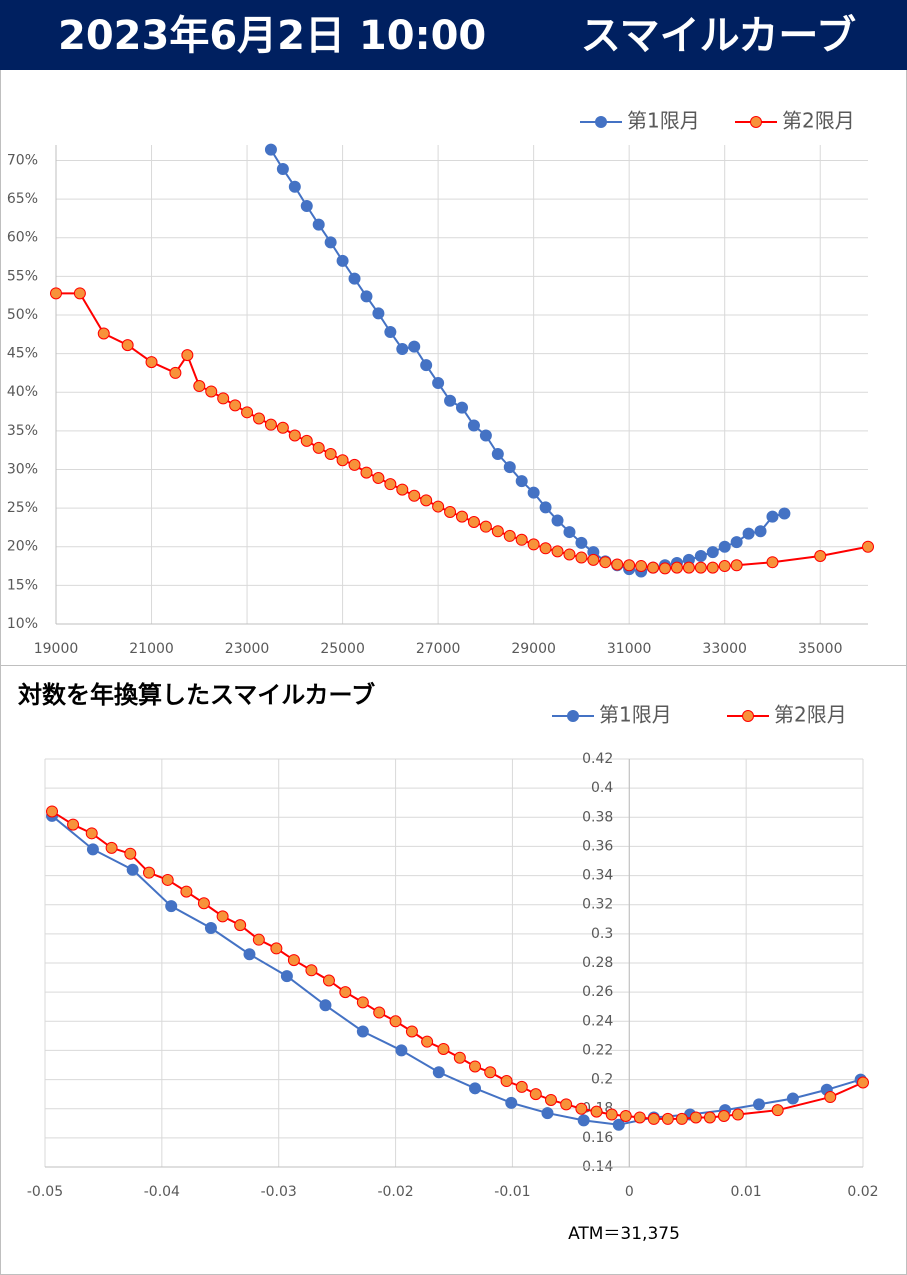 Image resolution: width=907 pixels, height=1275 pixels. Describe the element at coordinates (22, 276) in the screenshot. I see `y-tick-label: 55%` at that location.